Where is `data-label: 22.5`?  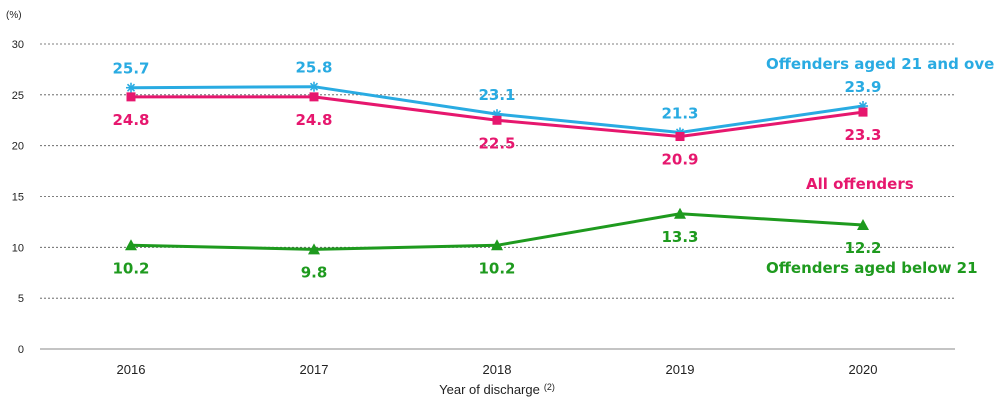
data-label: 22.5 is located at coordinates (496, 143).